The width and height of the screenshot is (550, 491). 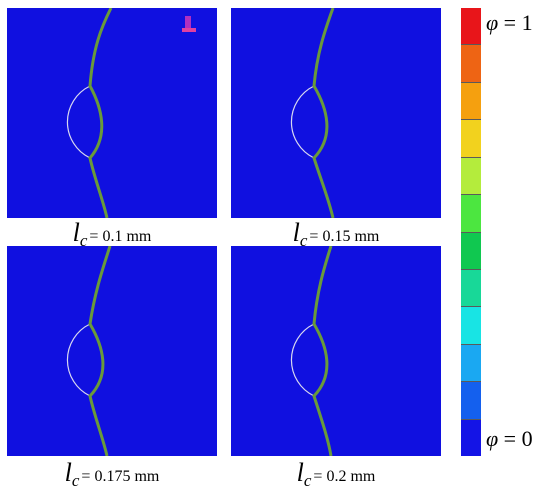 I want to click on phase-field-colorbar, so click(x=471, y=232).